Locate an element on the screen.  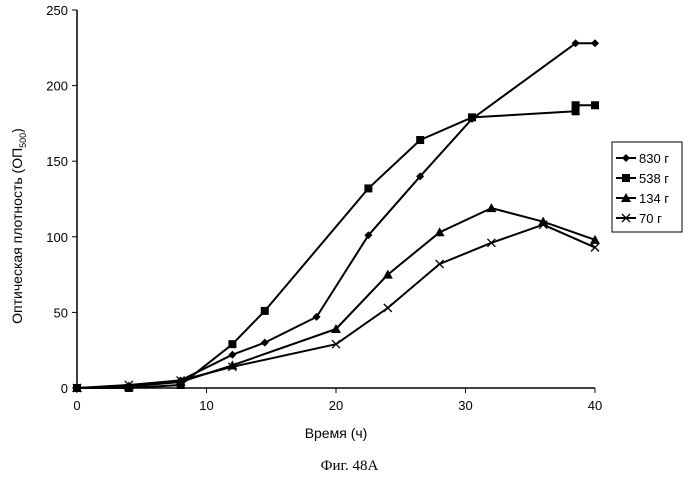
legend-item: 134 г is located at coordinates (642, 198).